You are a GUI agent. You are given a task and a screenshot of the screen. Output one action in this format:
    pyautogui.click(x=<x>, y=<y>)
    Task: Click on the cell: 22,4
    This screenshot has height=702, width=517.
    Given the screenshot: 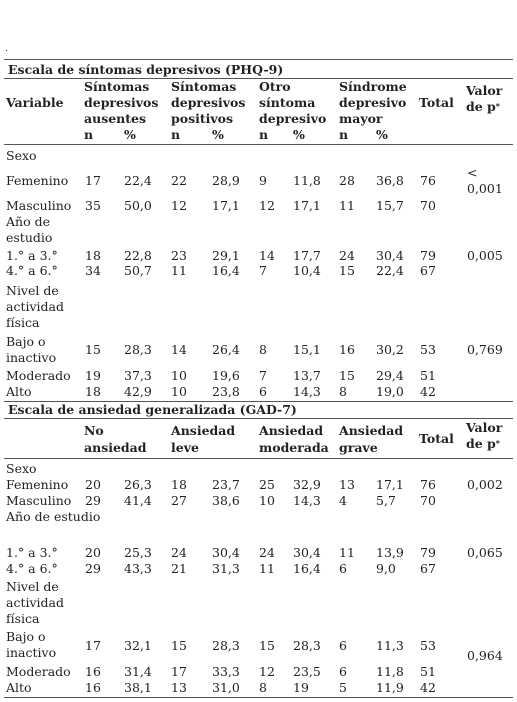 What is the action you would take?
    pyautogui.click(x=138, y=180)
    